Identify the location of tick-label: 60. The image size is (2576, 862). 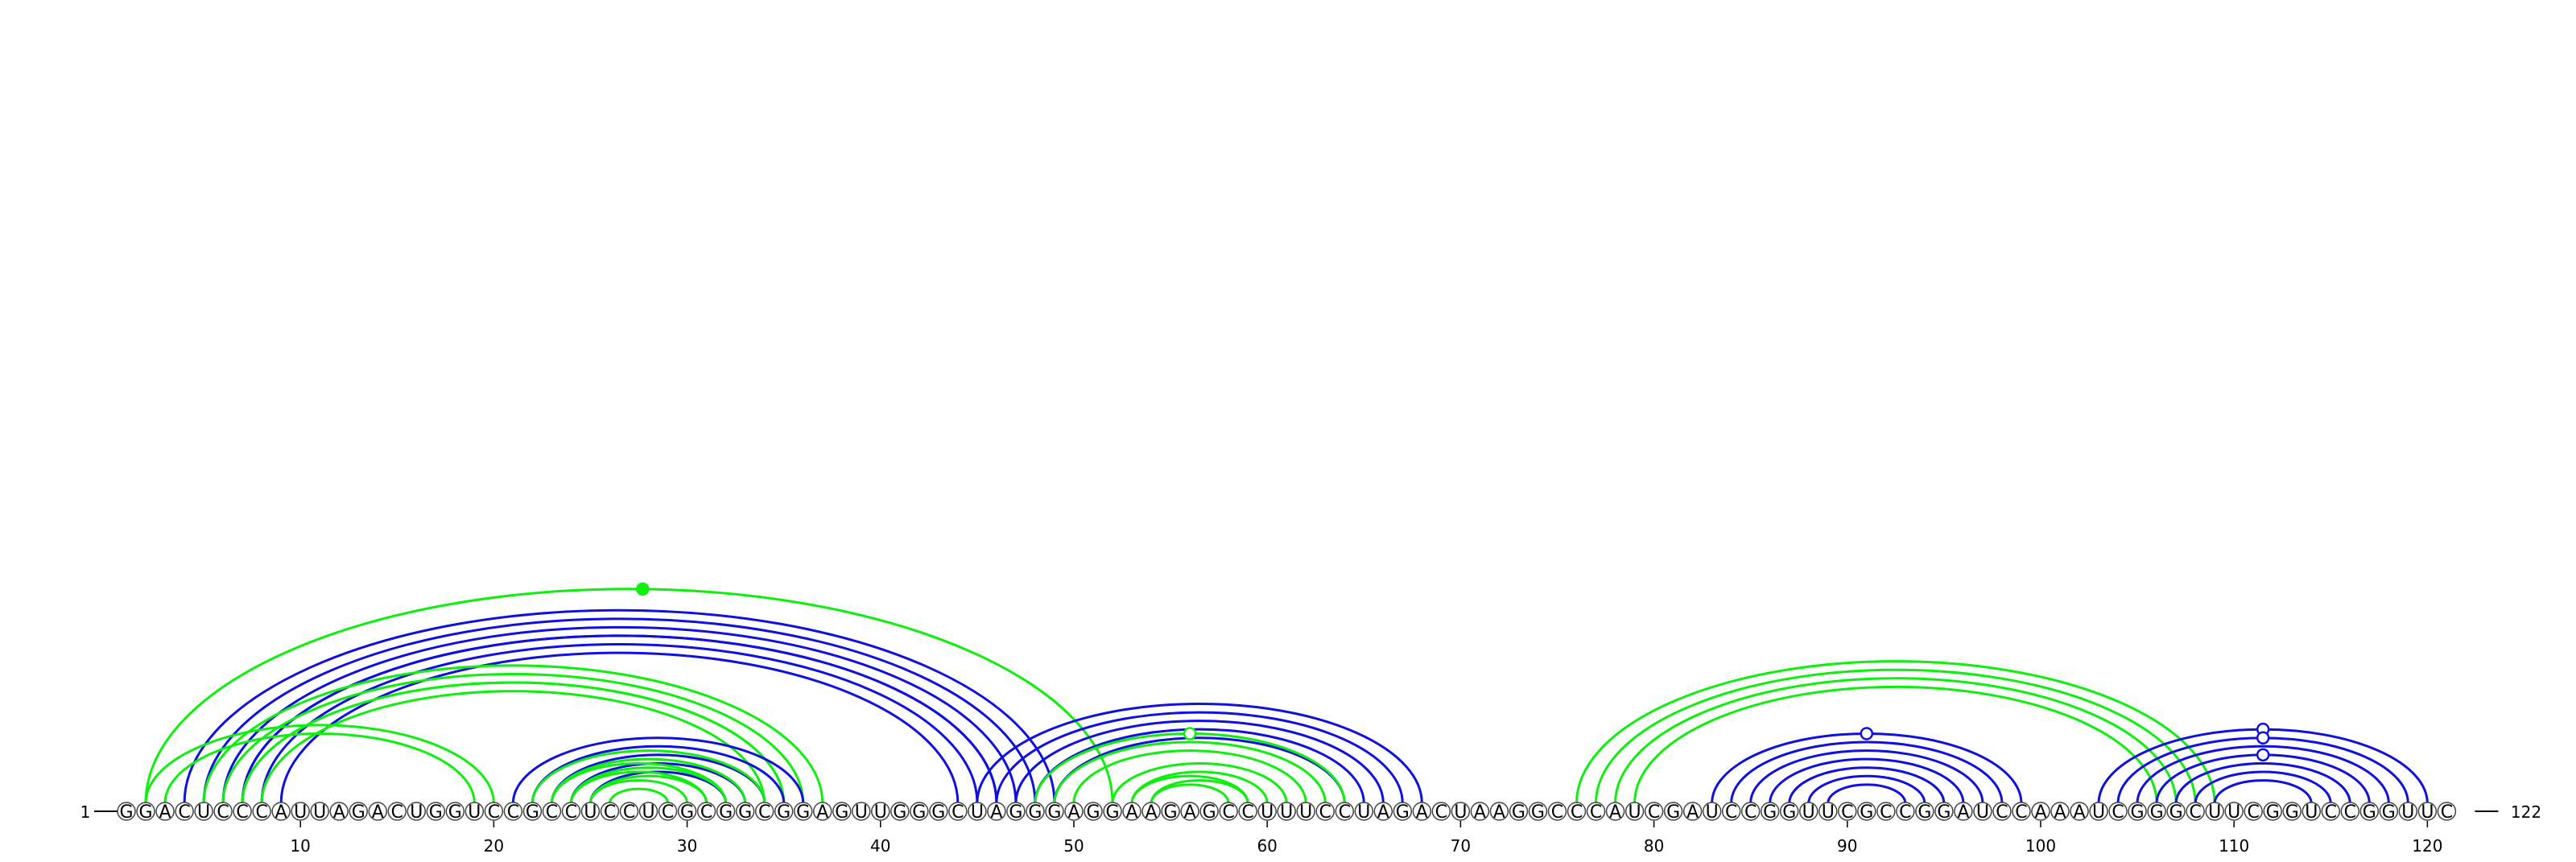
(1267, 846).